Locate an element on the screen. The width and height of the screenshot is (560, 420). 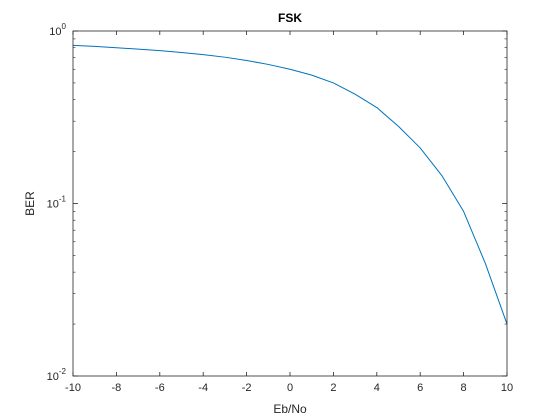
chart-title: FSK is located at coordinates (290, 18).